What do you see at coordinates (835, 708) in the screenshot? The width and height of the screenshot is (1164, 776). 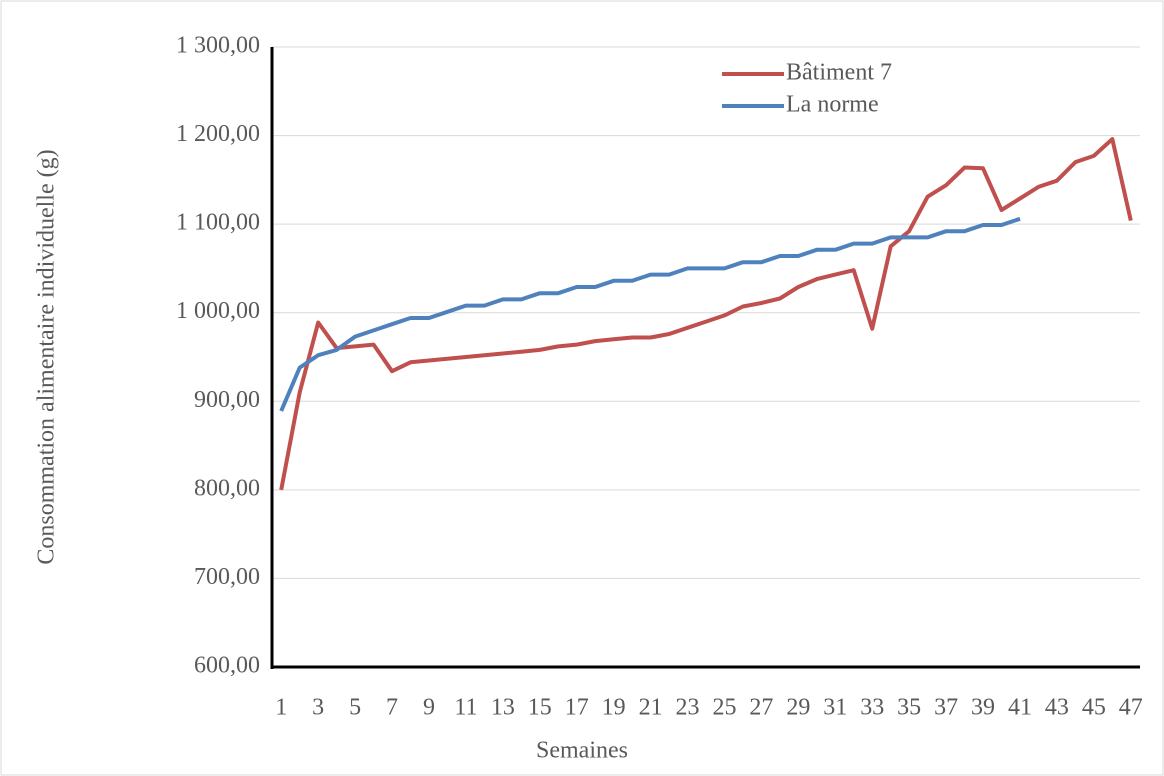 I see `x-tick-label: 31` at bounding box center [835, 708].